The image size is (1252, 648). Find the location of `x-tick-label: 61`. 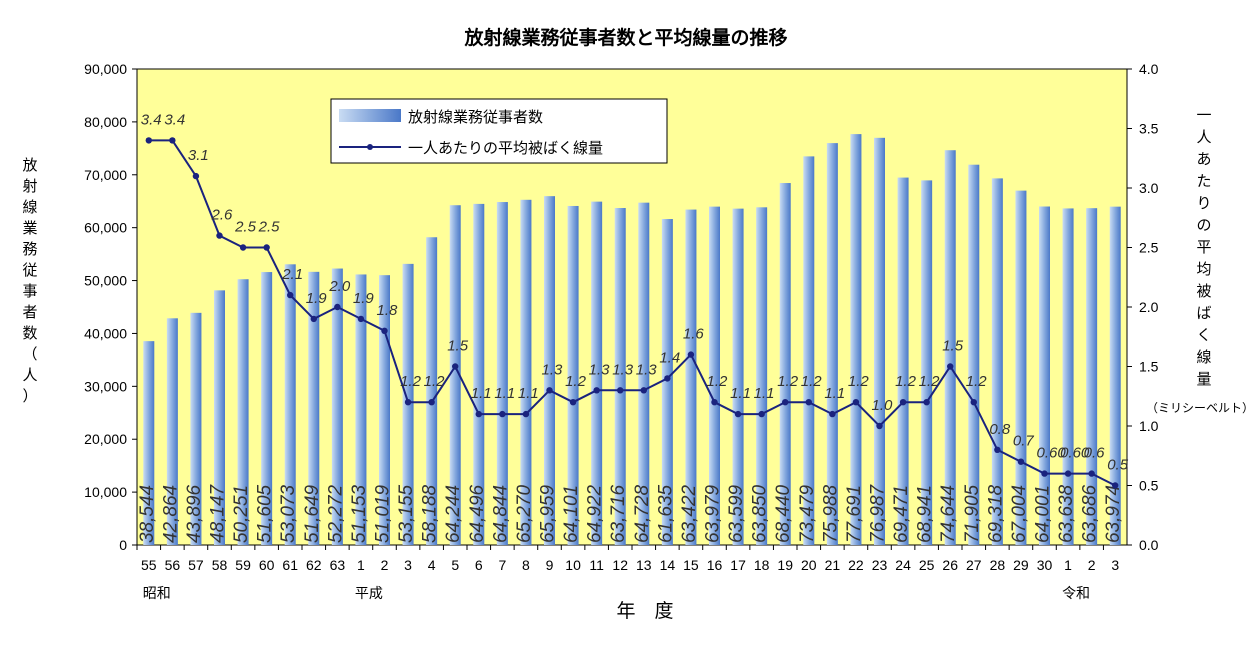

x-tick-label: 61 is located at coordinates (290, 565).